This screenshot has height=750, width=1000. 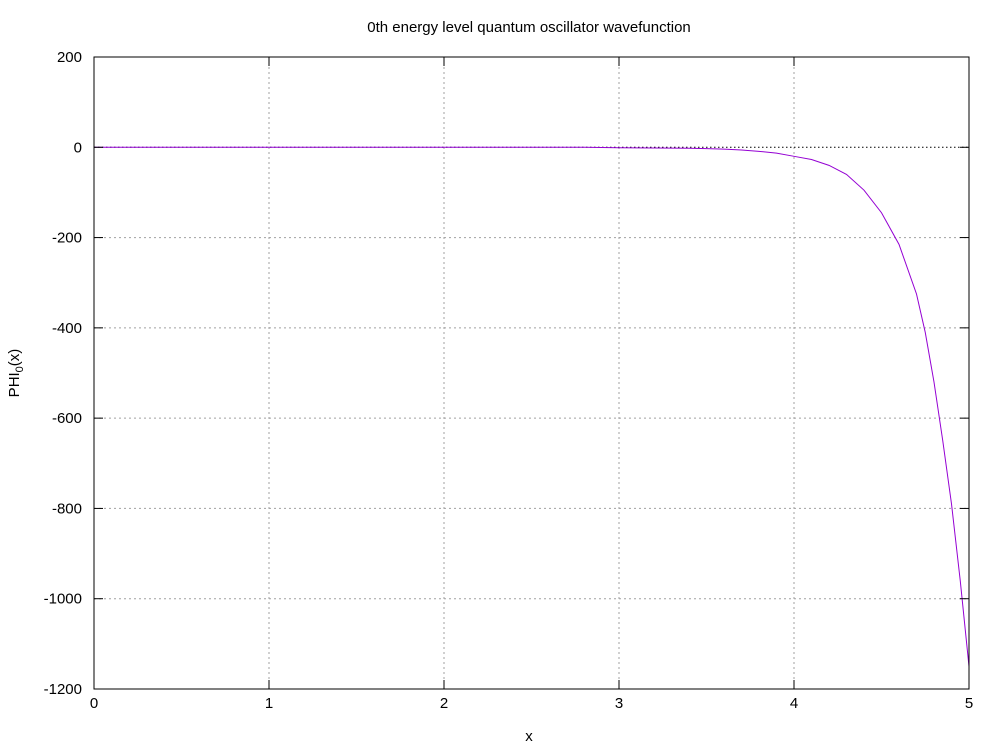 I want to click on y-tick-label: -600, so click(x=67, y=418).